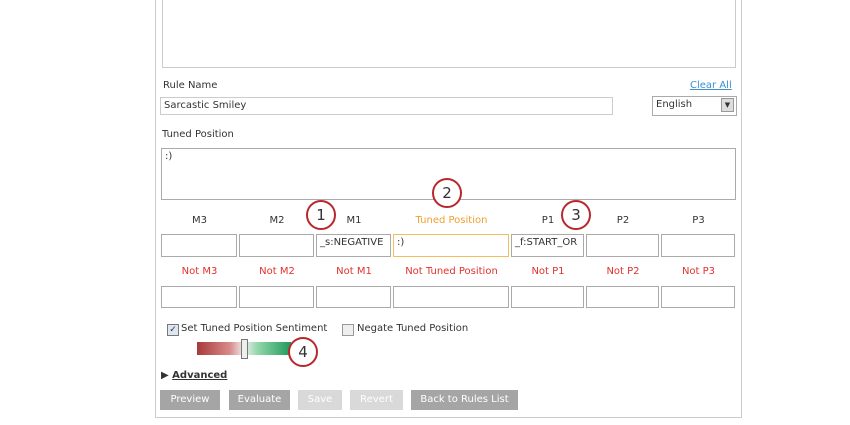 Image resolution: width=850 pixels, height=425 pixels. What do you see at coordinates (451, 220) in the screenshot?
I see `column-header: Tuned Position` at bounding box center [451, 220].